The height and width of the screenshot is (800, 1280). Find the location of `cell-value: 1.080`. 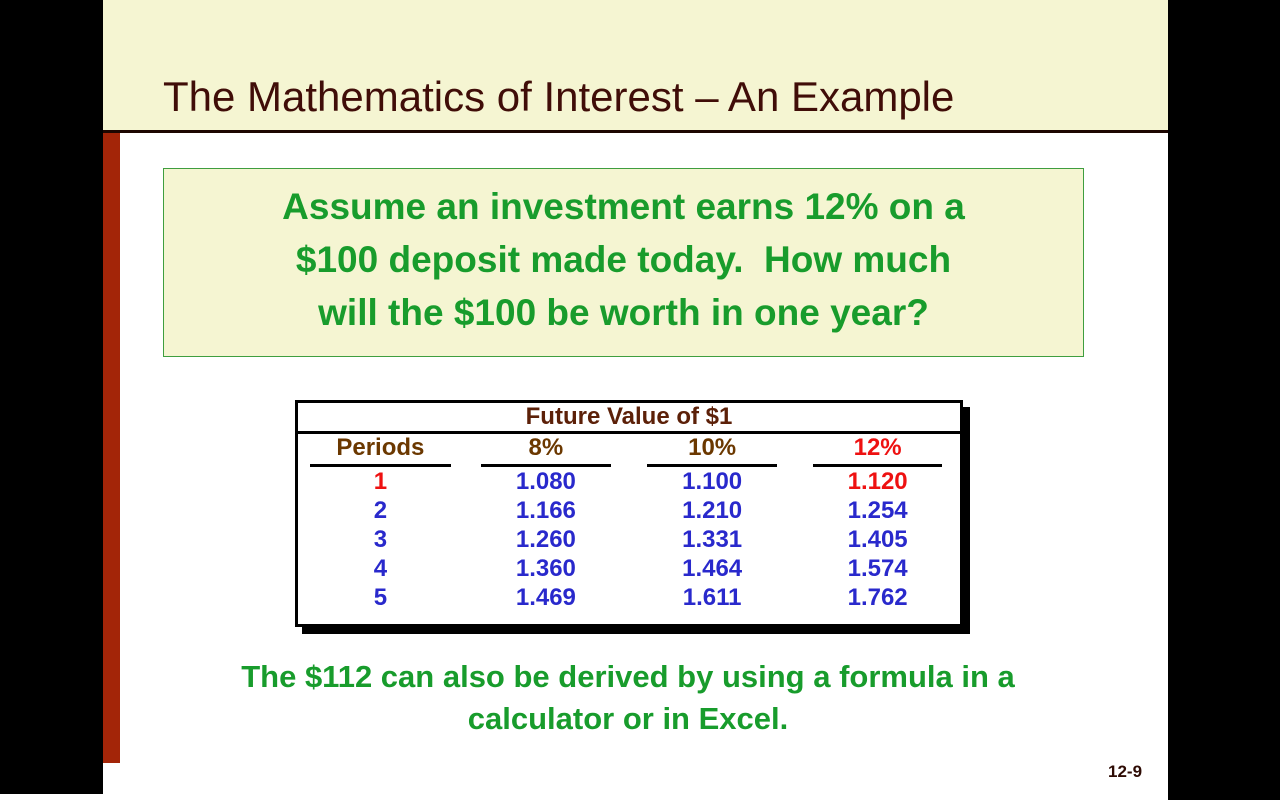

cell-value: 1.080 is located at coordinates (545, 481).